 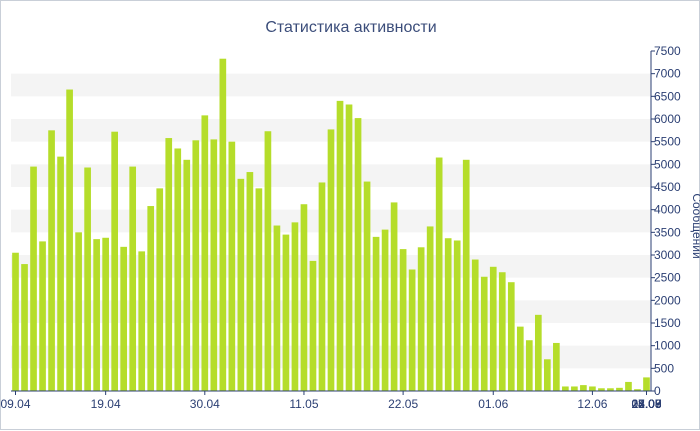 What do you see at coordinates (667, 187) in the screenshot?
I see `y-tick-label: 4500` at bounding box center [667, 187].